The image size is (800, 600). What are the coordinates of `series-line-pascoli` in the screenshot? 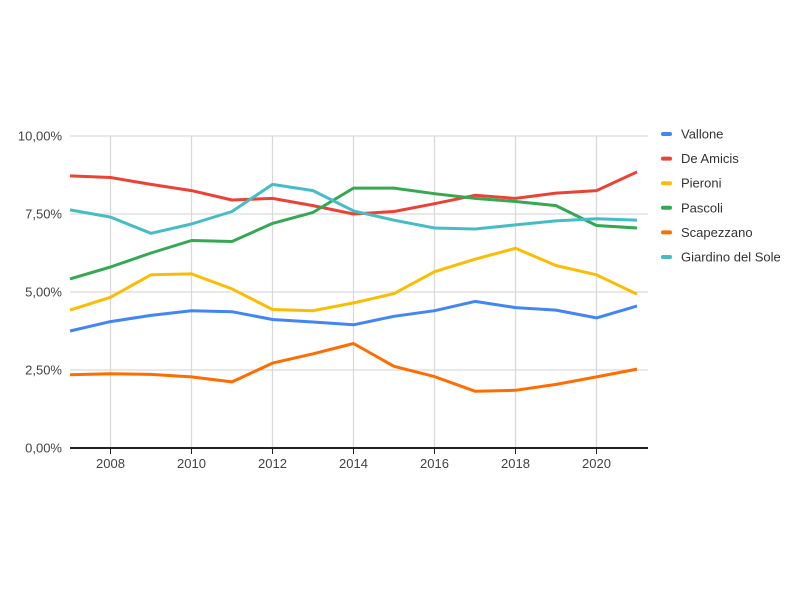 It's located at (353, 233).